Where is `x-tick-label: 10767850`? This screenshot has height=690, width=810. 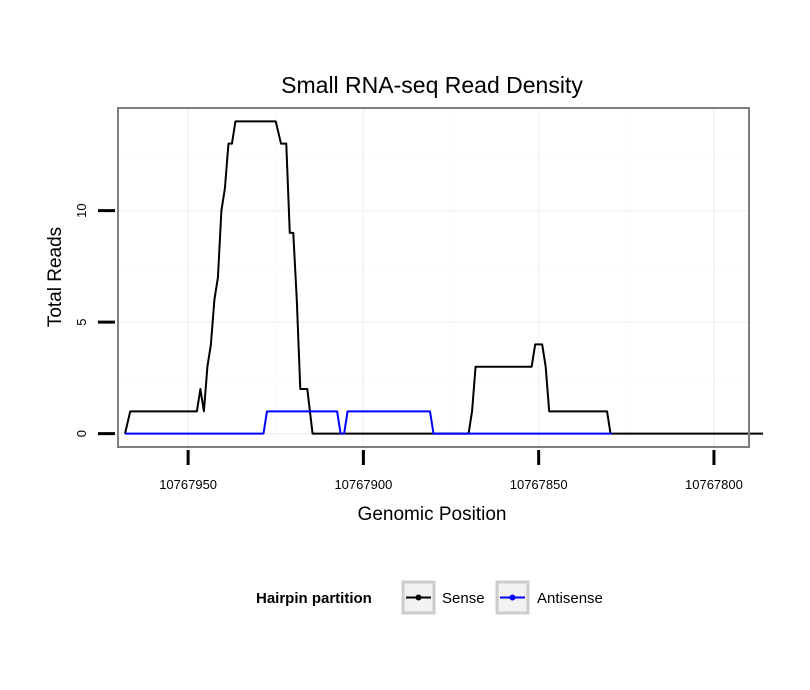
x-tick-label: 10767850 is located at coordinates (539, 484).